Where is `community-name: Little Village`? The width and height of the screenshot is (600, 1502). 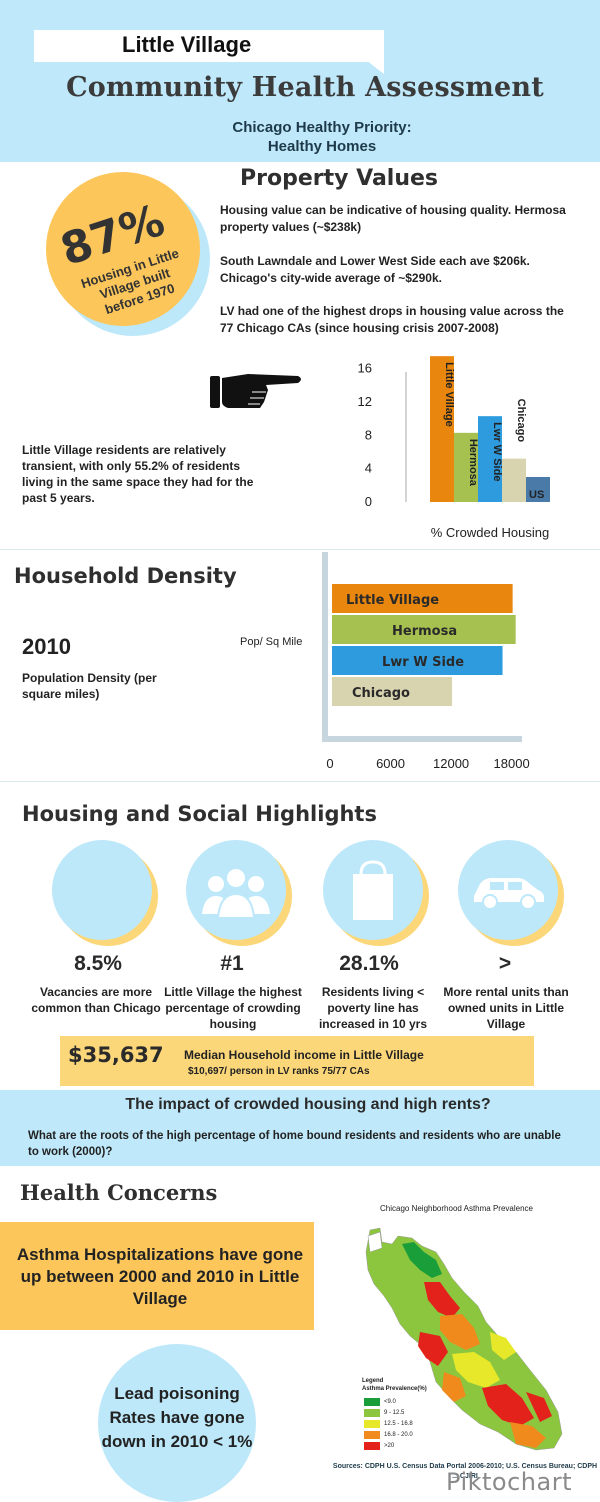
community-name: Little Village is located at coordinates (187, 44).